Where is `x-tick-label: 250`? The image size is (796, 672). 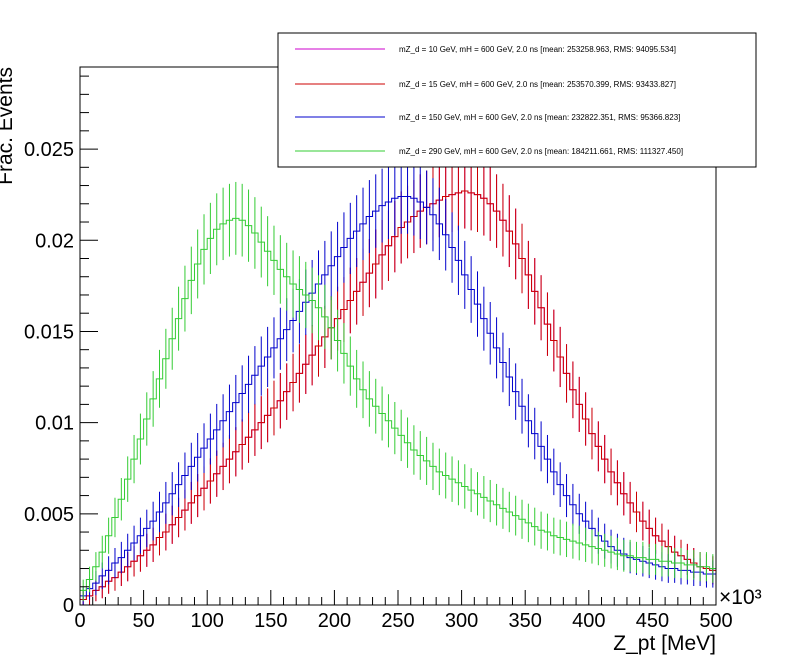
x-tick-label: 250 is located at coordinates (397, 621).